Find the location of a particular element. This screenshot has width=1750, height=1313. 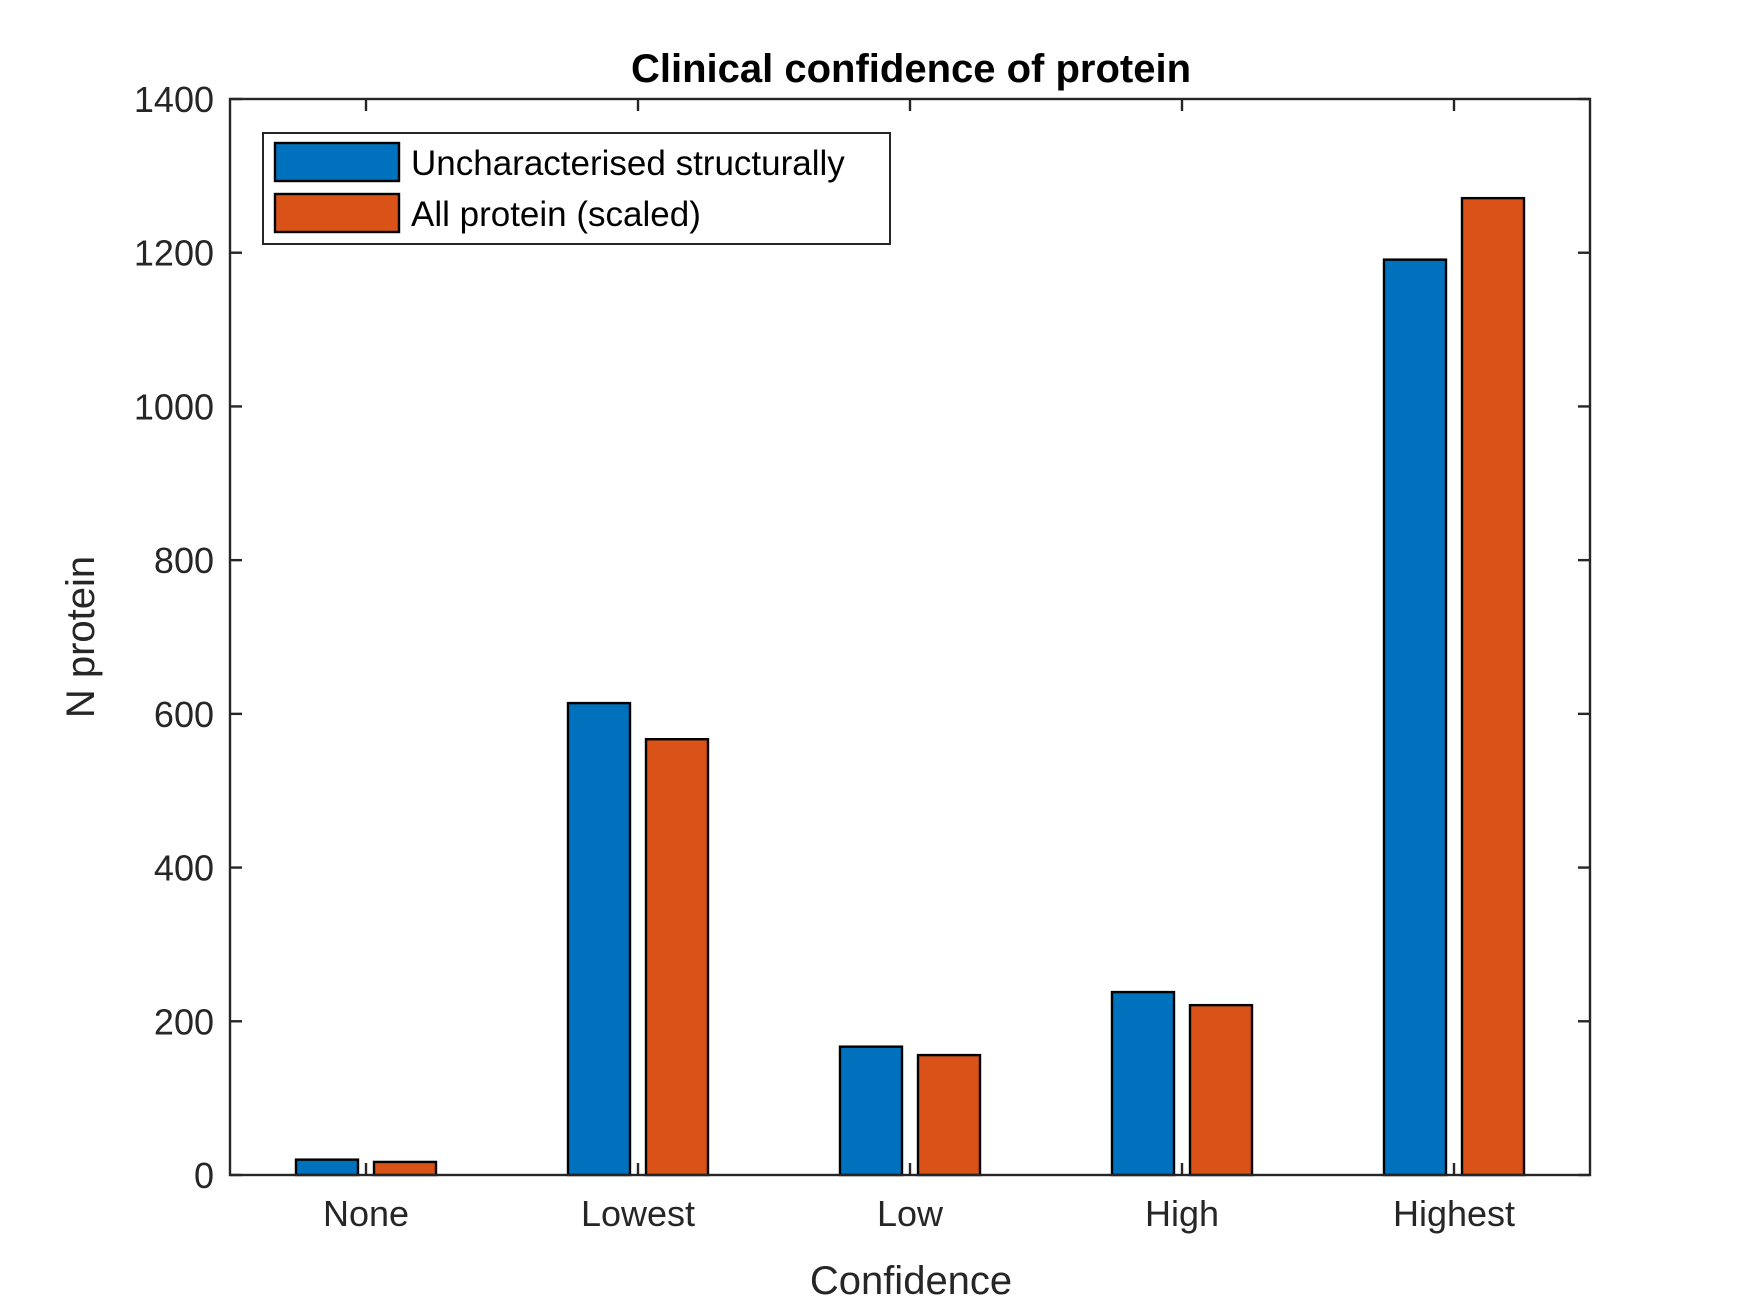

y-tick-label: 0 is located at coordinates (204, 1175).